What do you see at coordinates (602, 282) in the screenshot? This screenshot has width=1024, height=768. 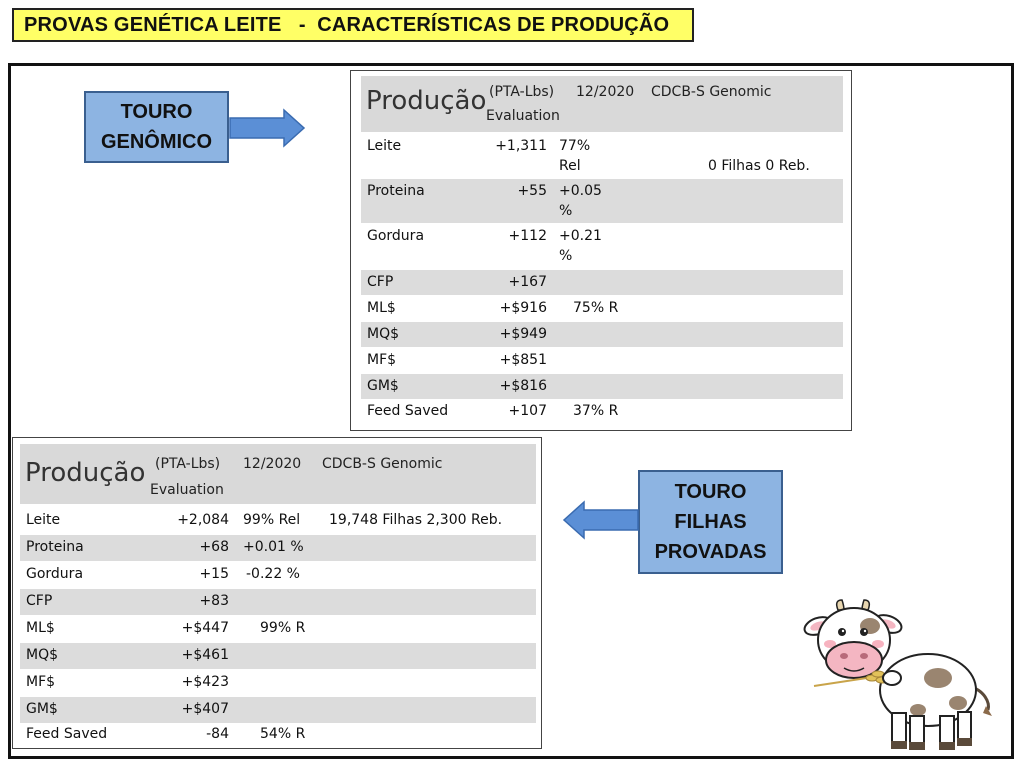 I see `table-row: CFP +167` at bounding box center [602, 282].